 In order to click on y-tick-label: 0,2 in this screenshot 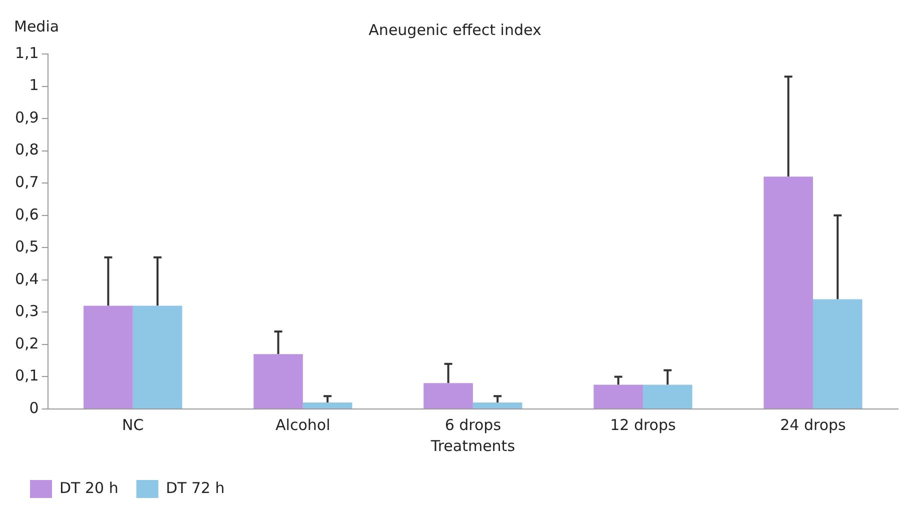, I will do `click(26, 343)`.